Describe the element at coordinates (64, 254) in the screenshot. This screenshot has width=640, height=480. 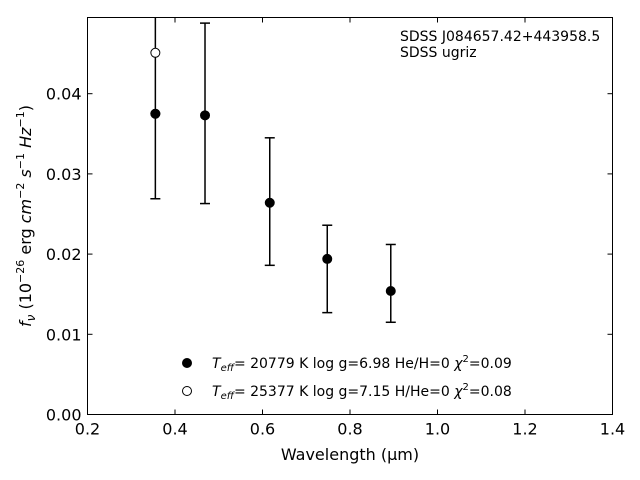
I see `y-tick-label: 0.02` at that location.